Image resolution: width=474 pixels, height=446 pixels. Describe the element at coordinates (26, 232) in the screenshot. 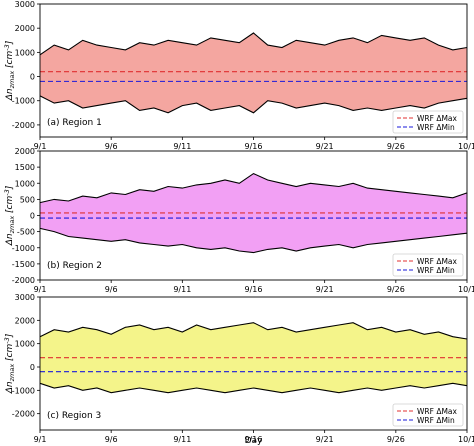

I see `y-tick-label: -500` at that location.